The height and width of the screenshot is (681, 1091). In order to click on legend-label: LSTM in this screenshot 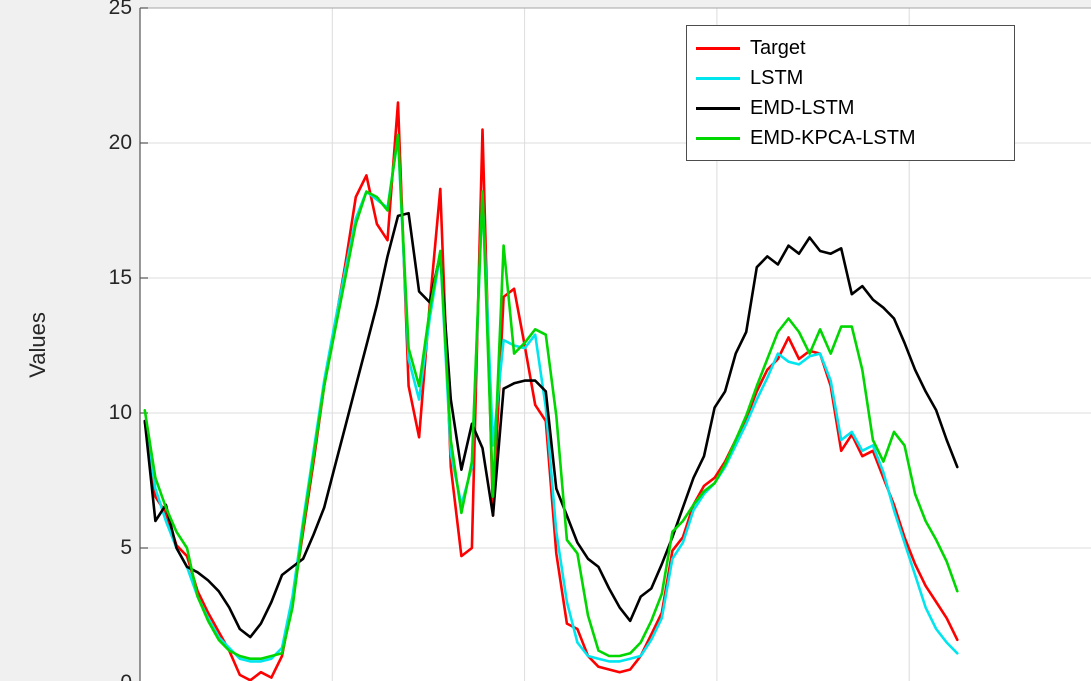, I will do `click(777, 77)`.